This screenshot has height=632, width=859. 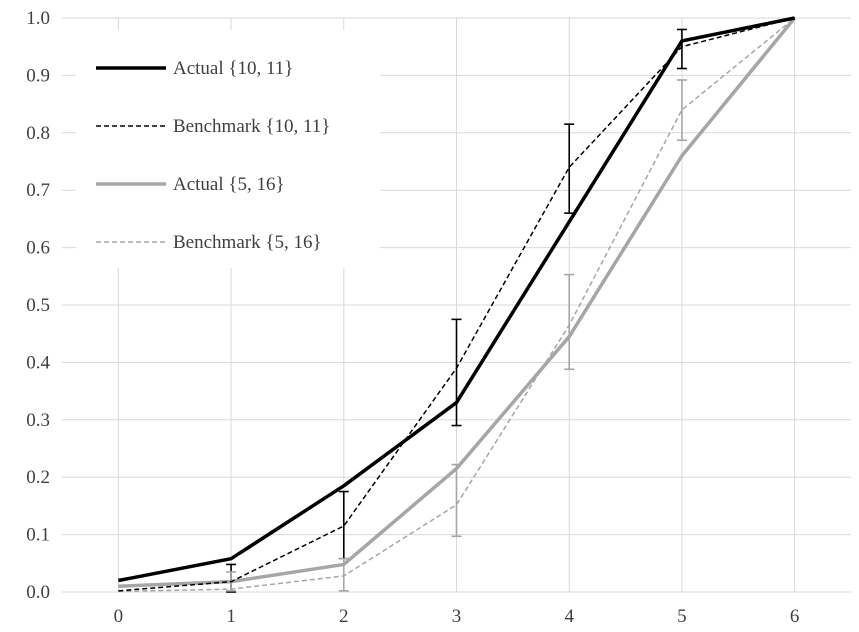 What do you see at coordinates (119, 616) in the screenshot?
I see `x-tick-label: 0` at bounding box center [119, 616].